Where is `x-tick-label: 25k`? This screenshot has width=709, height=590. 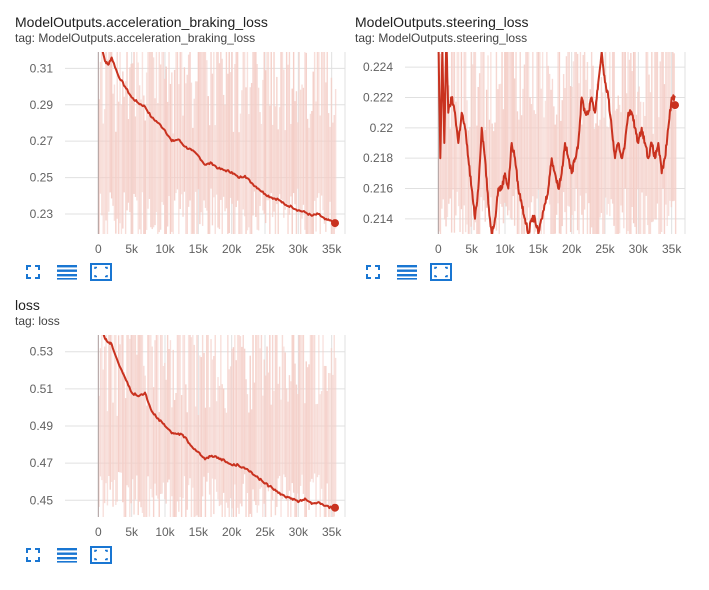
x-tick-label: 25k is located at coordinates (605, 249).